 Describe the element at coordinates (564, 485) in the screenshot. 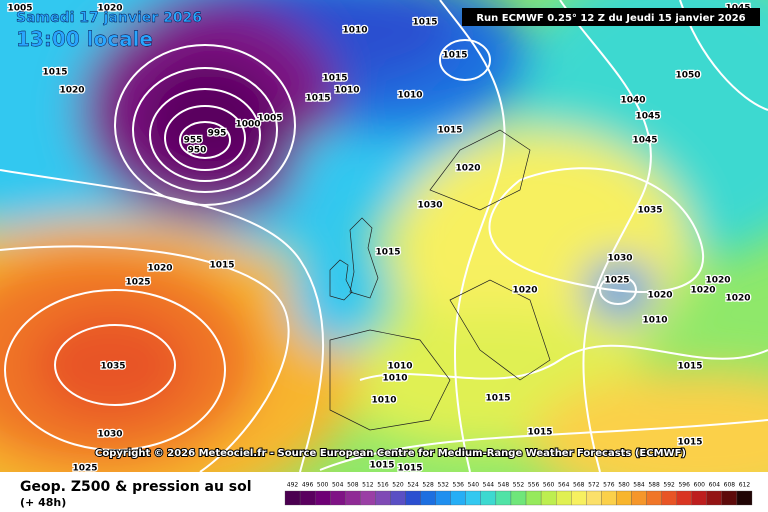

I see `colorbar-label: 564` at that location.